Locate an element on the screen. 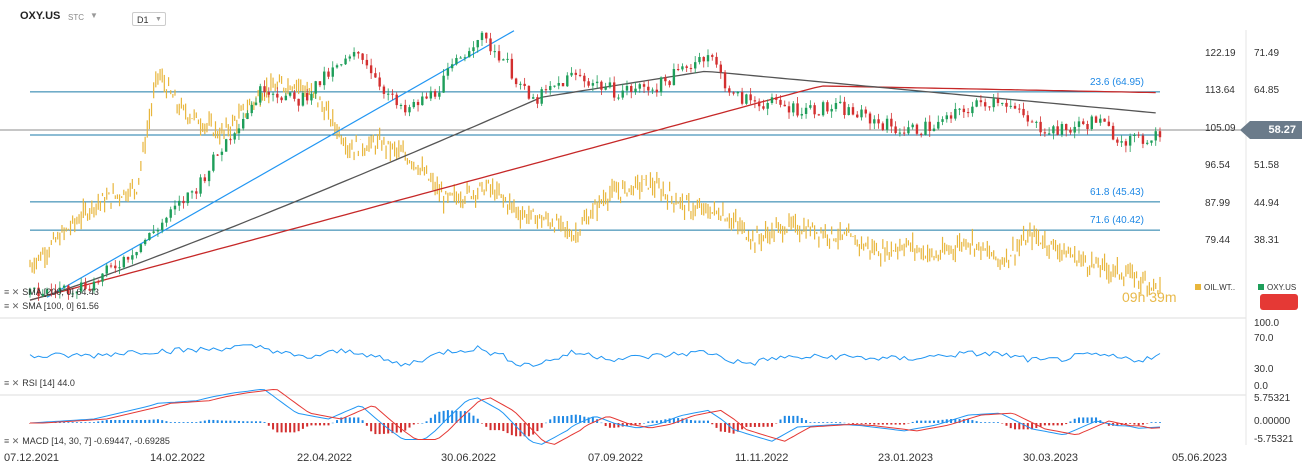 The height and width of the screenshot is (475, 1314). symbol-dropdown-icon: ▼ is located at coordinates (94, 15).